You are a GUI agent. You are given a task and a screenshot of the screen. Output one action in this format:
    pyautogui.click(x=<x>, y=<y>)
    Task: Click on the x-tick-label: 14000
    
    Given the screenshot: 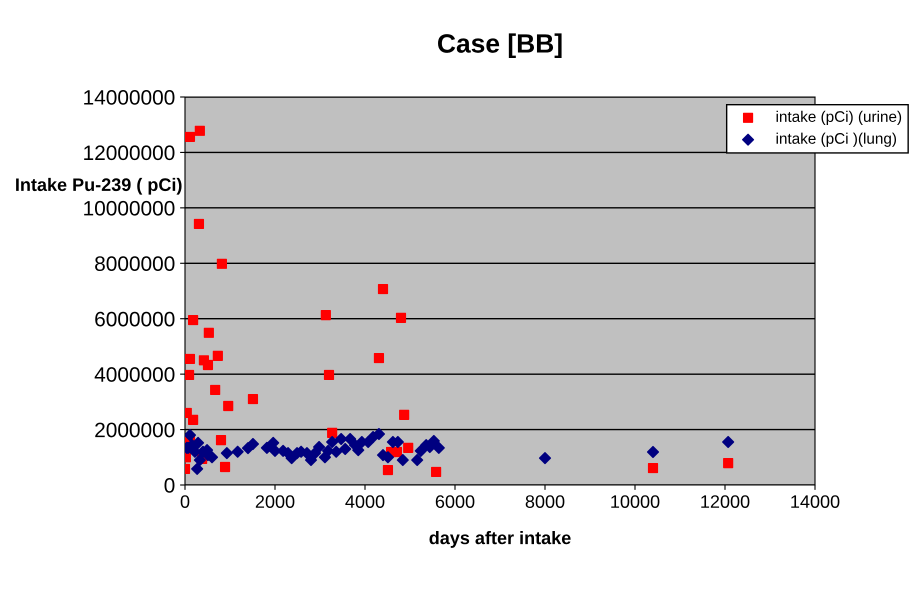 What is the action you would take?
    pyautogui.click(x=815, y=501)
    